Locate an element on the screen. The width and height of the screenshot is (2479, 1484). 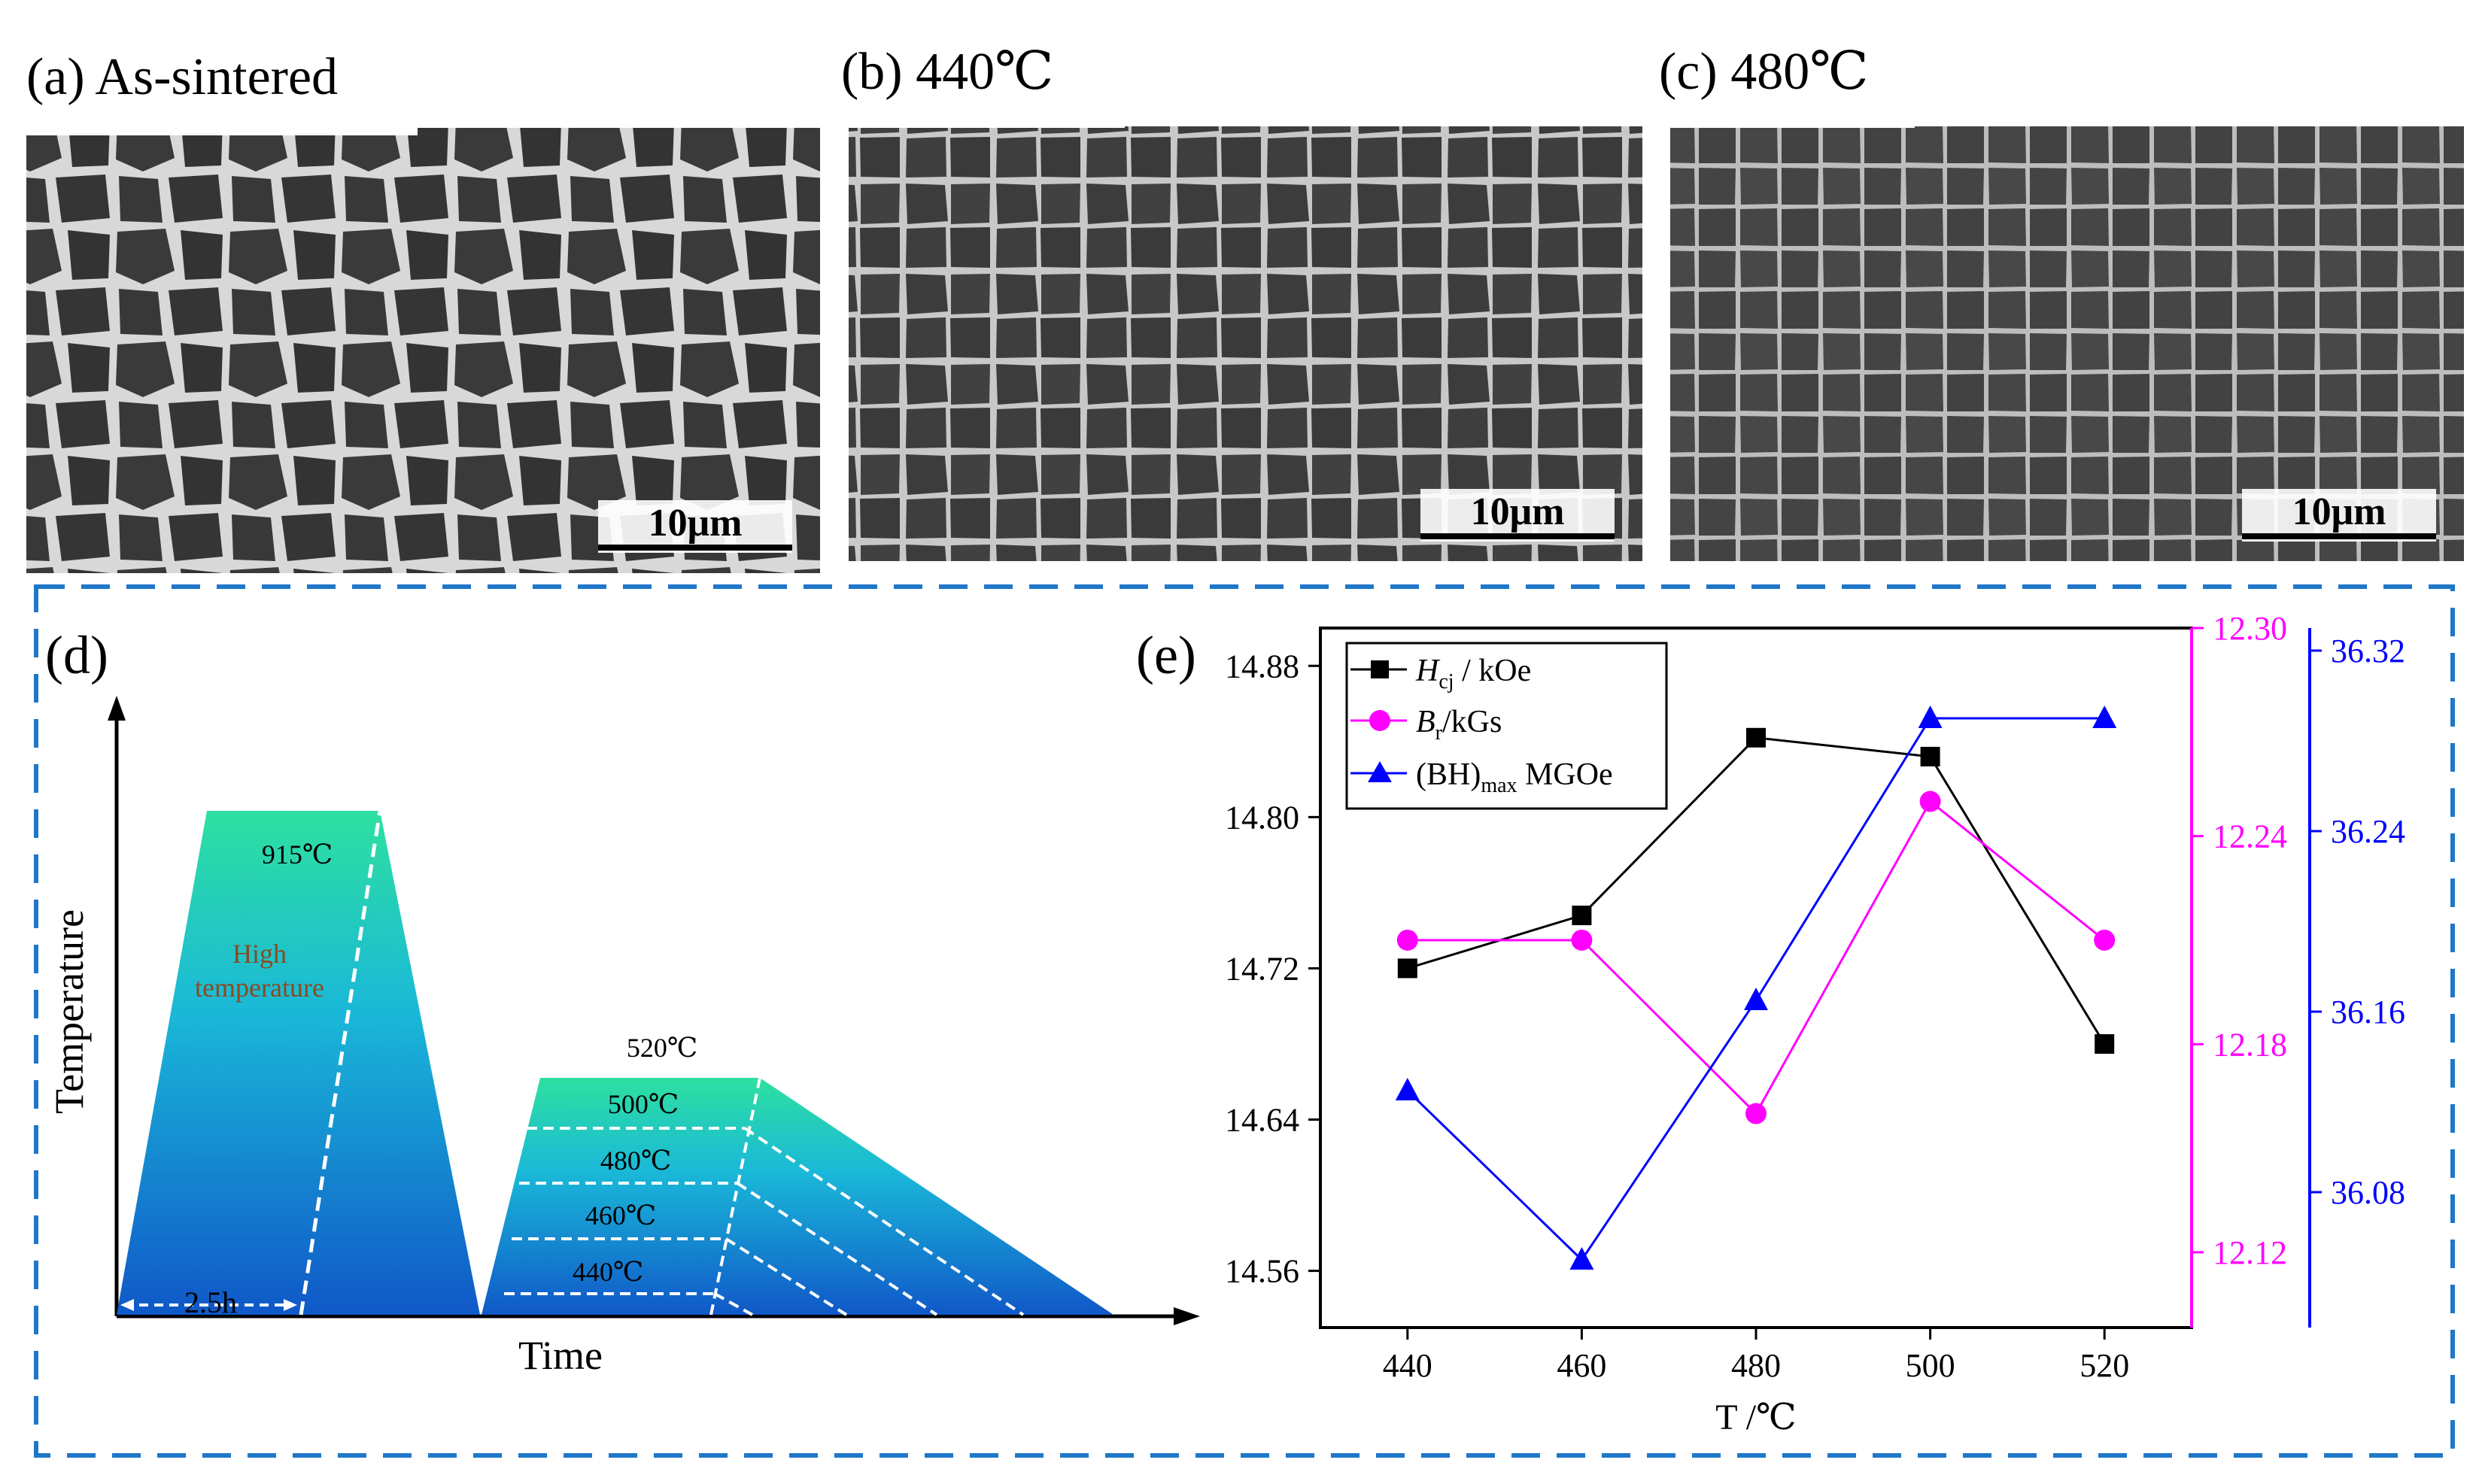
aging-temp-440: 440℃ is located at coordinates (608, 1272).